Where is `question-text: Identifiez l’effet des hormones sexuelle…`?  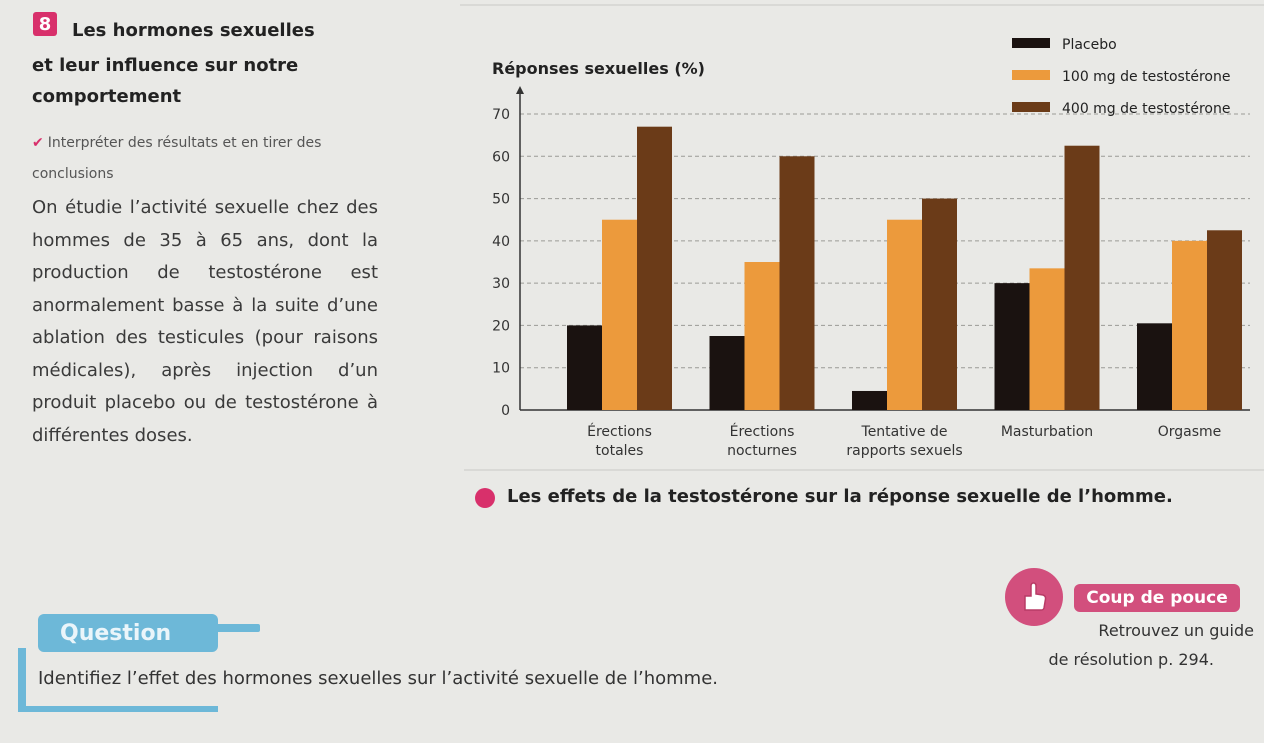 question-text: Identifiez l’effet des hormones sexuelle… is located at coordinates (378, 678).